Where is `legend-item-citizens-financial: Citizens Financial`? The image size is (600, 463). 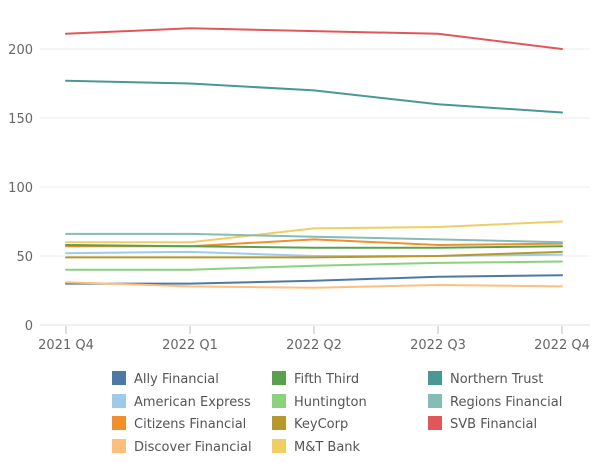
legend-item-citizens-financial: Citizens Financial is located at coordinates (179, 424).